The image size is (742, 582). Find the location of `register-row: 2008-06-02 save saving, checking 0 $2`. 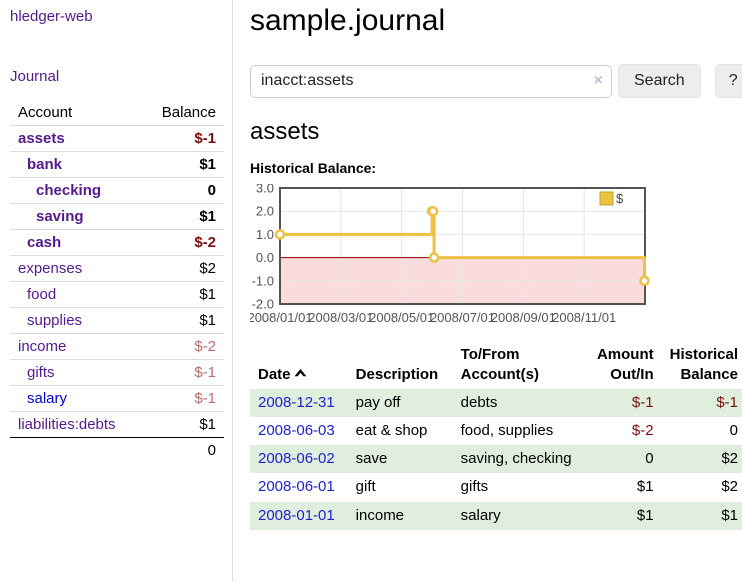

register-row: 2008-06-02 save saving, checking 0 $2 is located at coordinates (496, 459).